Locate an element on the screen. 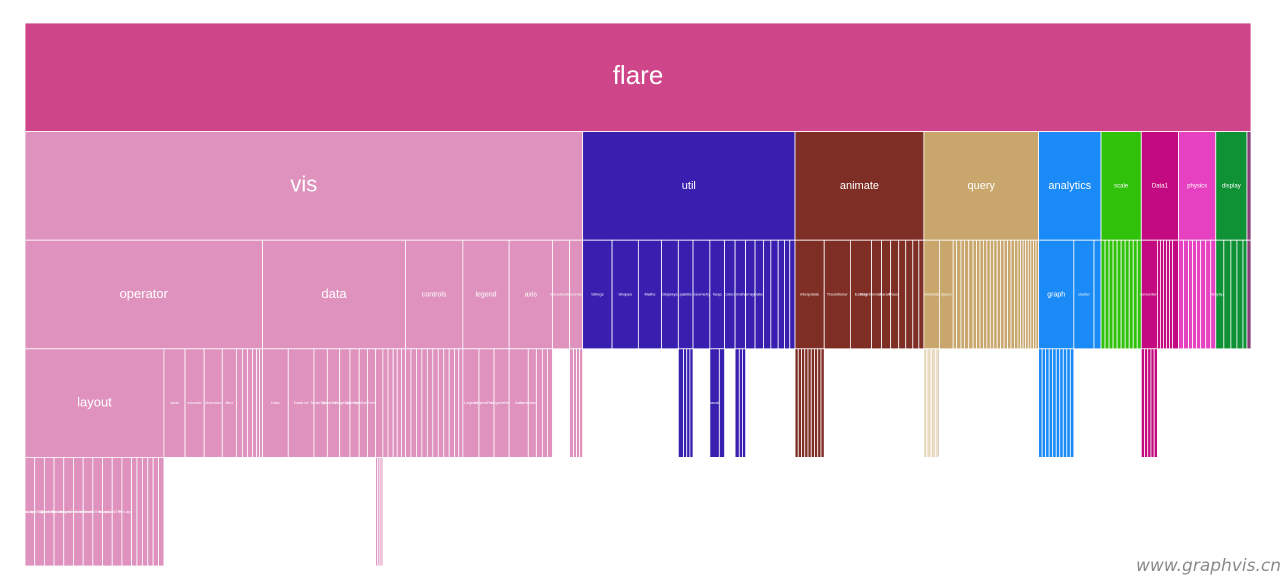  node-scale is located at coordinates (1131, 294).